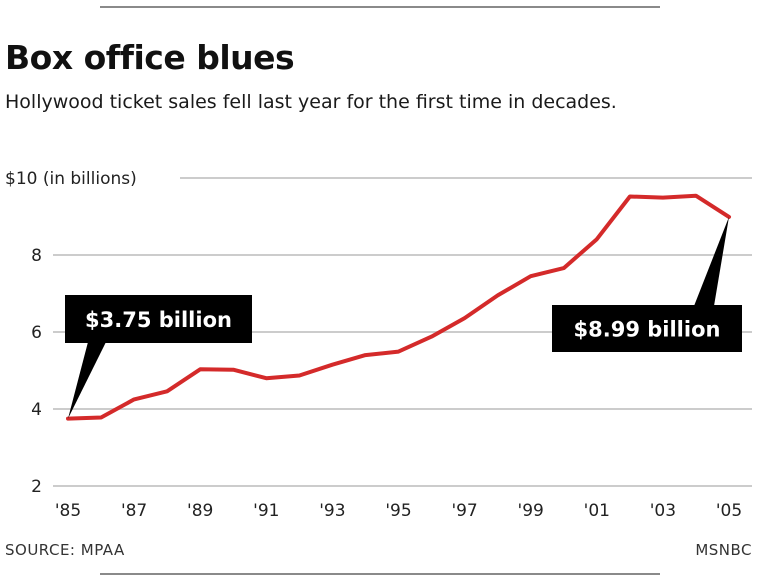 This screenshot has height=580, width=760. I want to click on x-tick-label: '85, so click(68, 511).